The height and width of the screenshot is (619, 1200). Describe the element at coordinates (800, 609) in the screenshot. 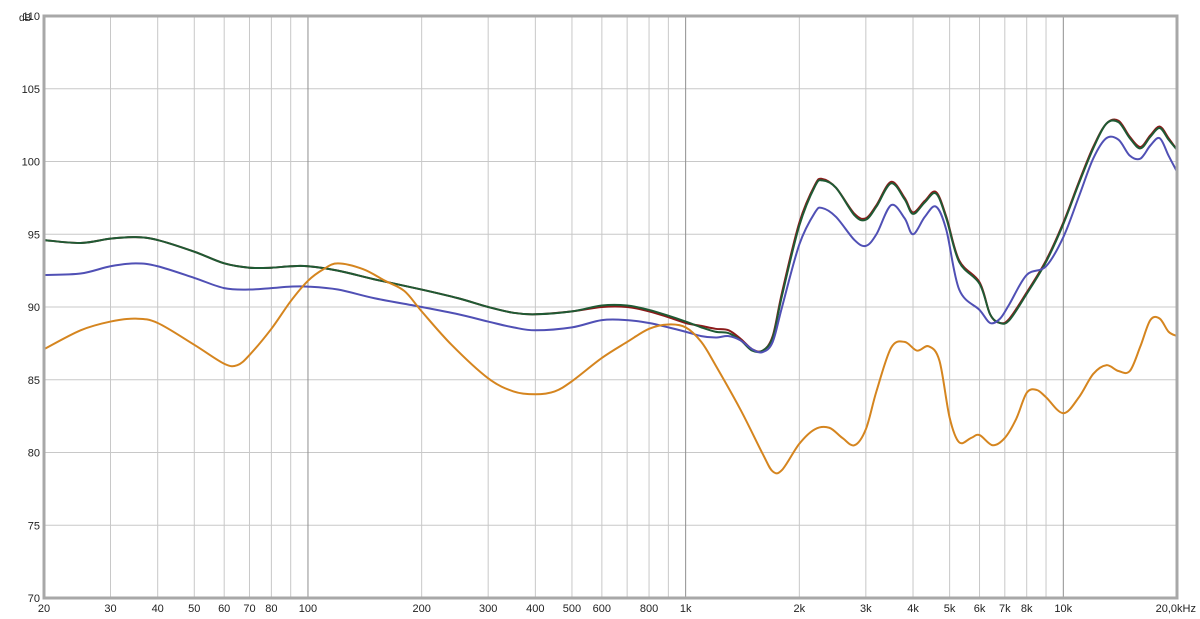

I see `x-tick-label: 2k` at that location.